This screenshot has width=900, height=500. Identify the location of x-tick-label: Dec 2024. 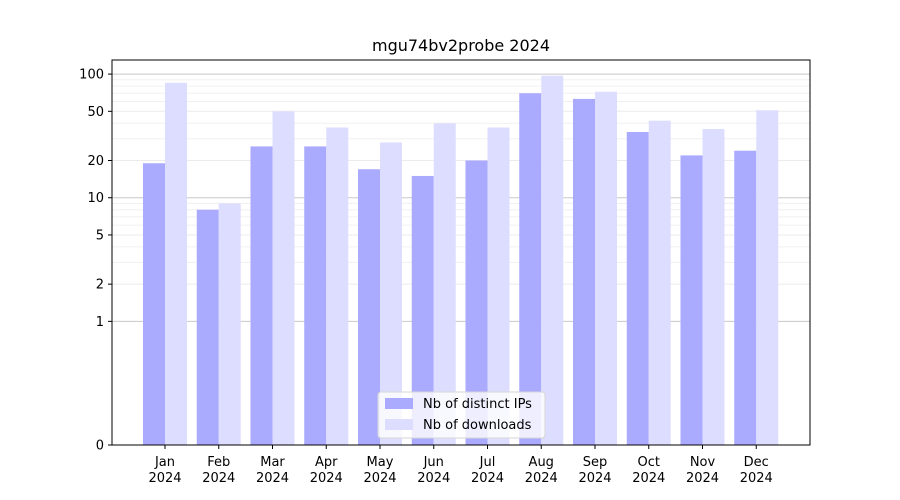
(756, 470).